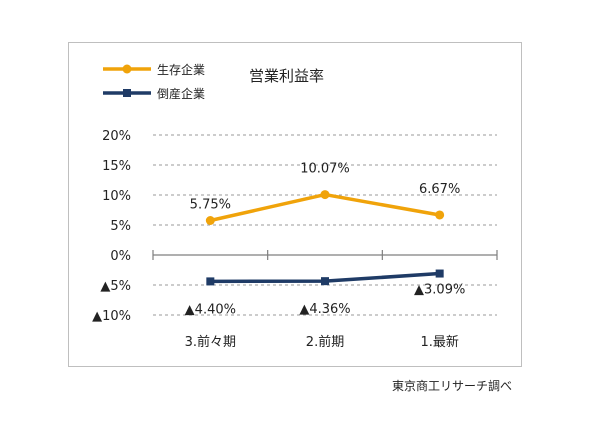  I want to click on y-tick-label: ▲10%, so click(111, 316).